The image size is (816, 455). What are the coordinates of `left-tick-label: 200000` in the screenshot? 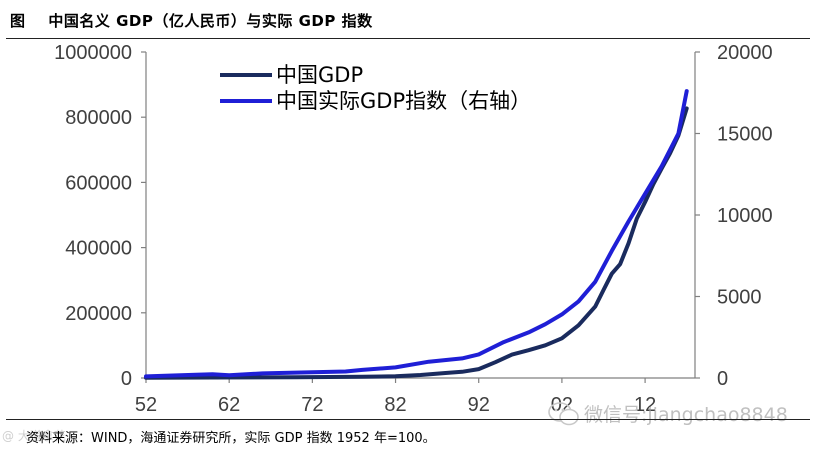 It's located at (98, 314).